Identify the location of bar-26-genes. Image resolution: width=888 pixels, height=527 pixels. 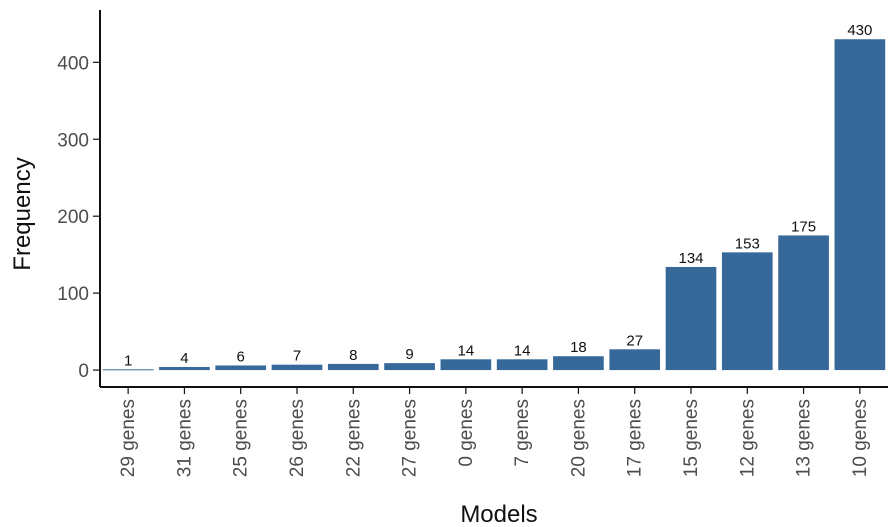
(297, 367).